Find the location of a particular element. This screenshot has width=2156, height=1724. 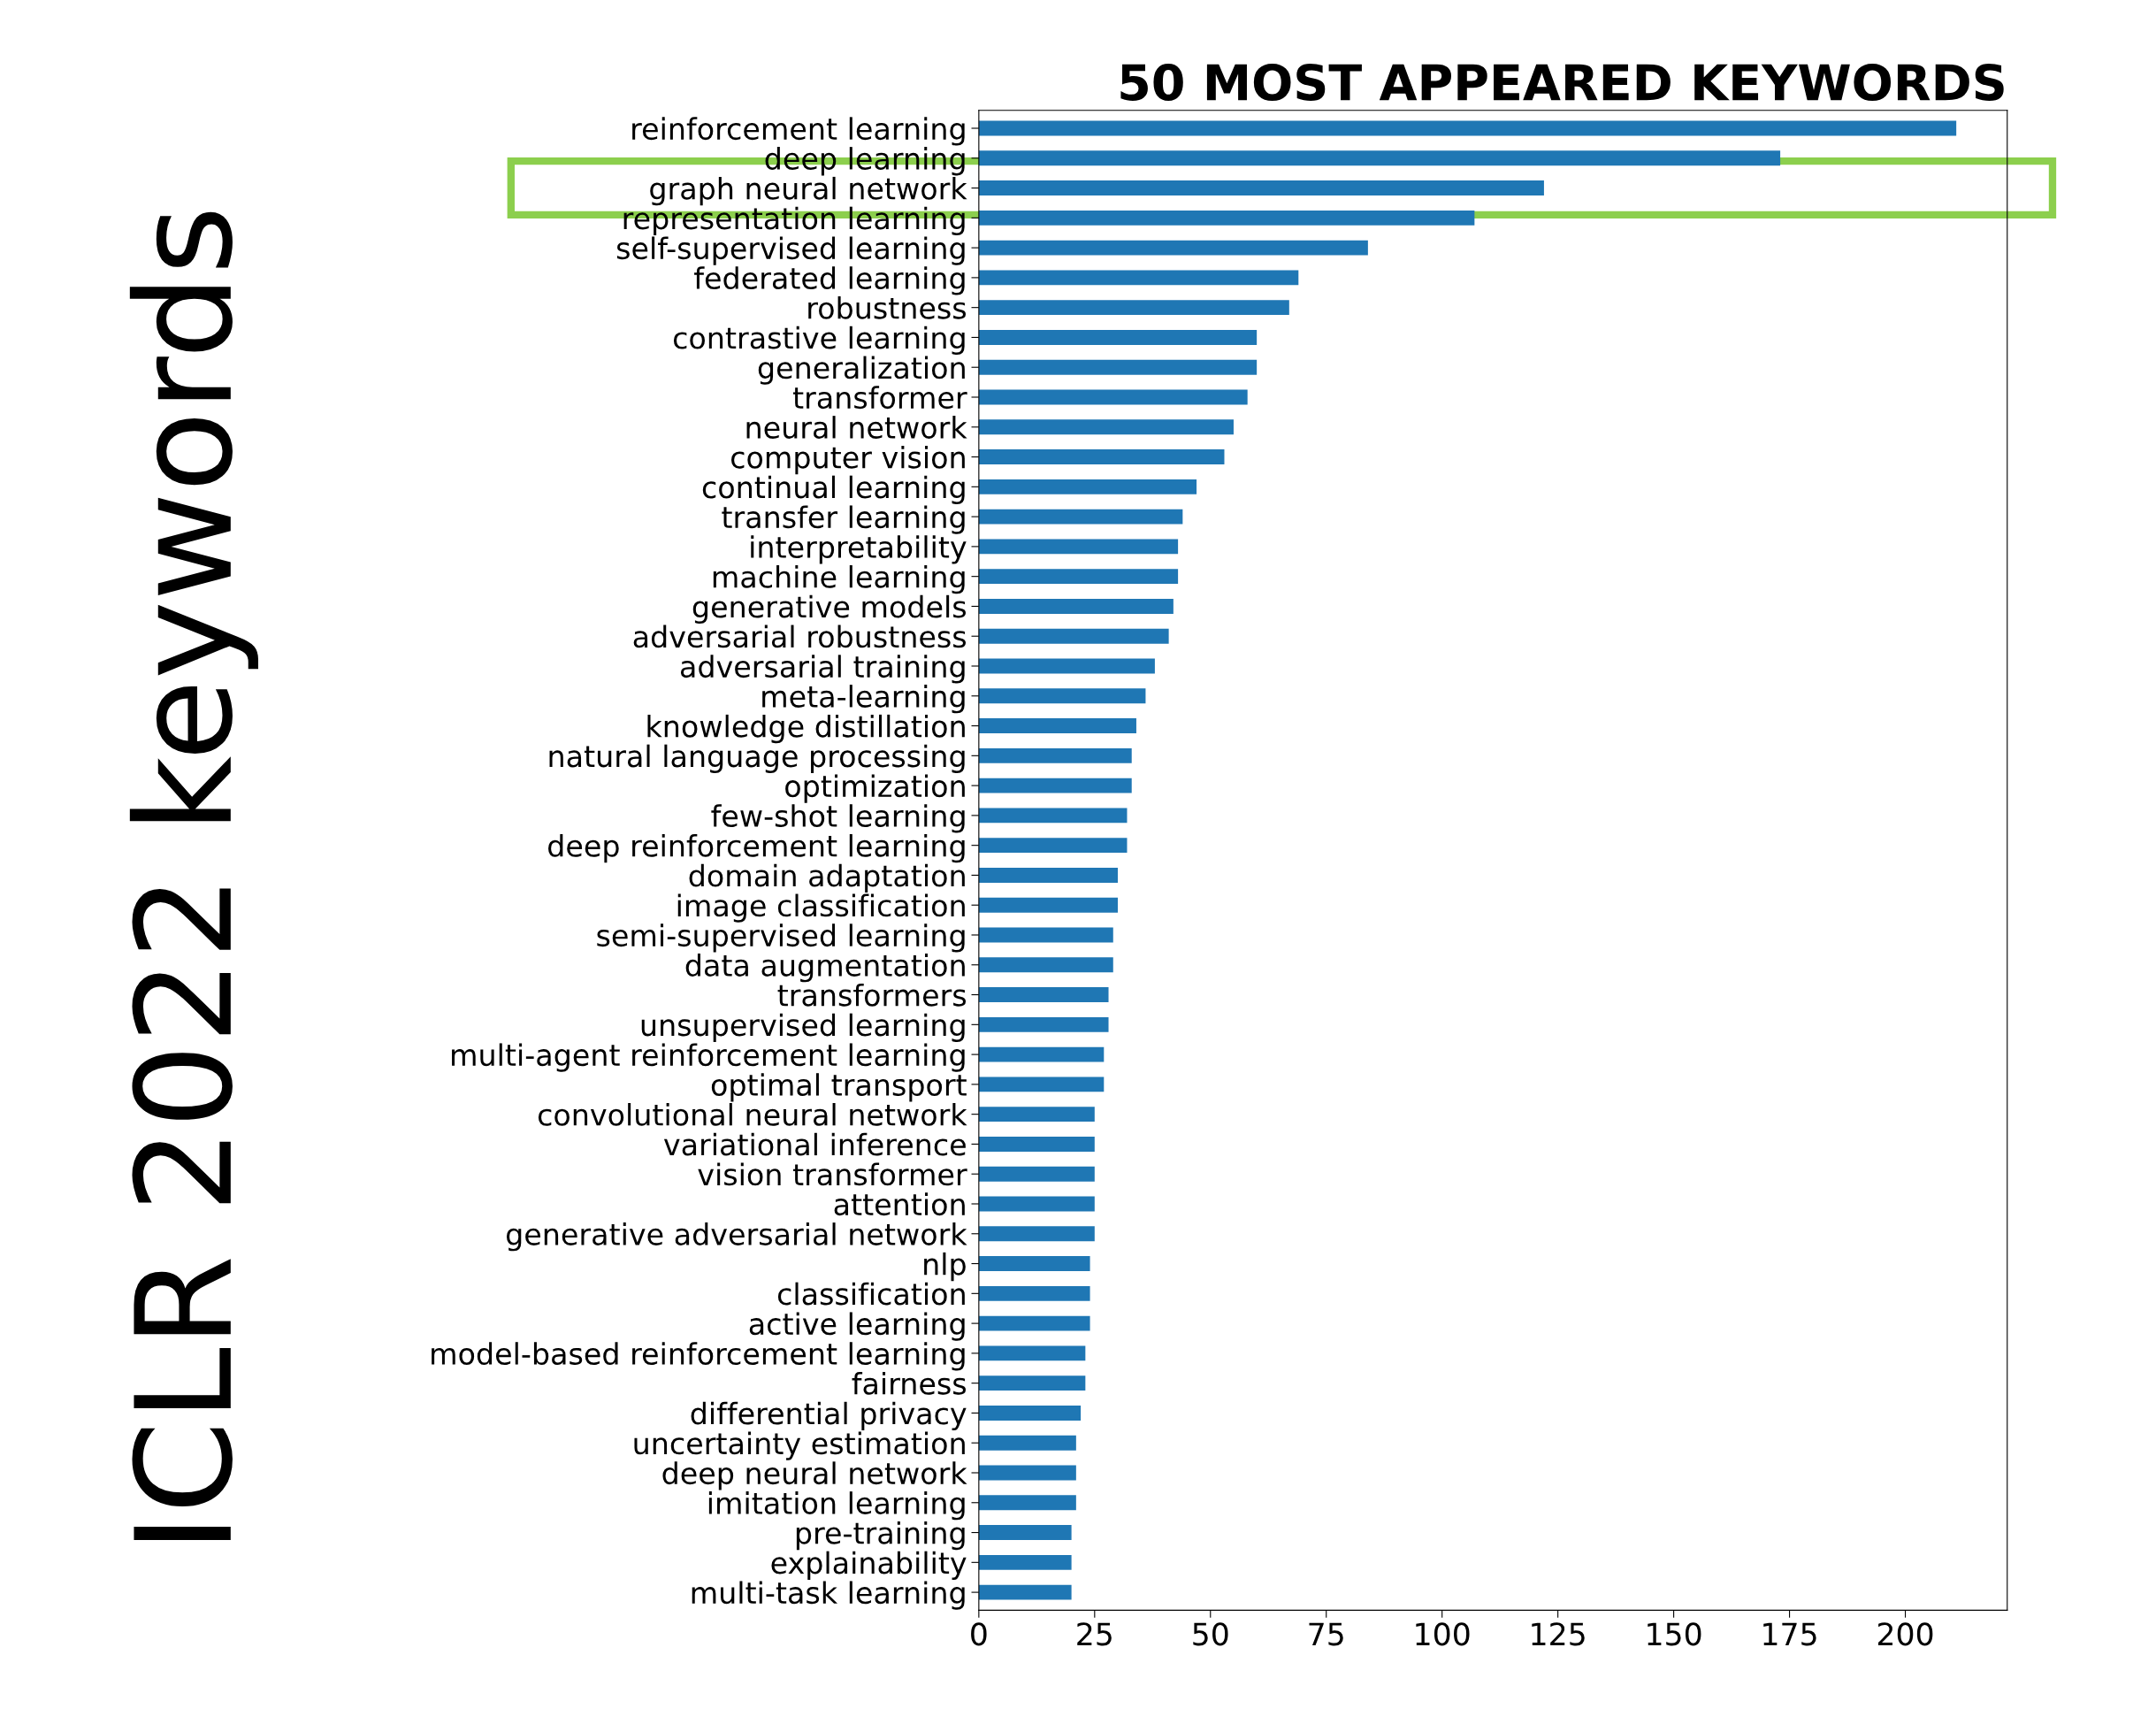

y-tick-label: semi-supervised learning is located at coordinates (781, 938).